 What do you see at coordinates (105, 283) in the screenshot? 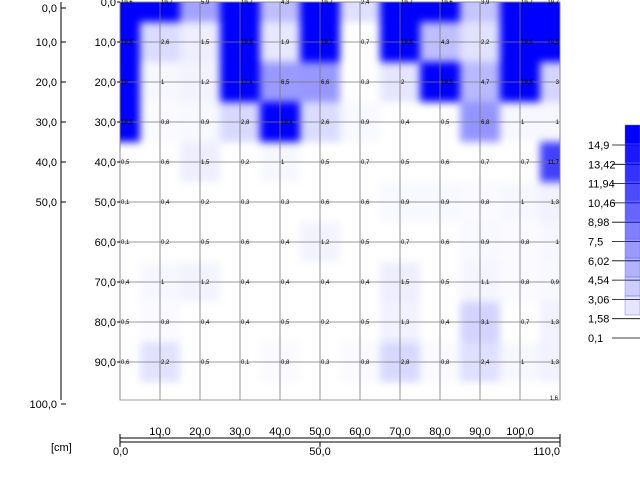
I see `y-inner-tick-label: 70,0` at bounding box center [105, 283].